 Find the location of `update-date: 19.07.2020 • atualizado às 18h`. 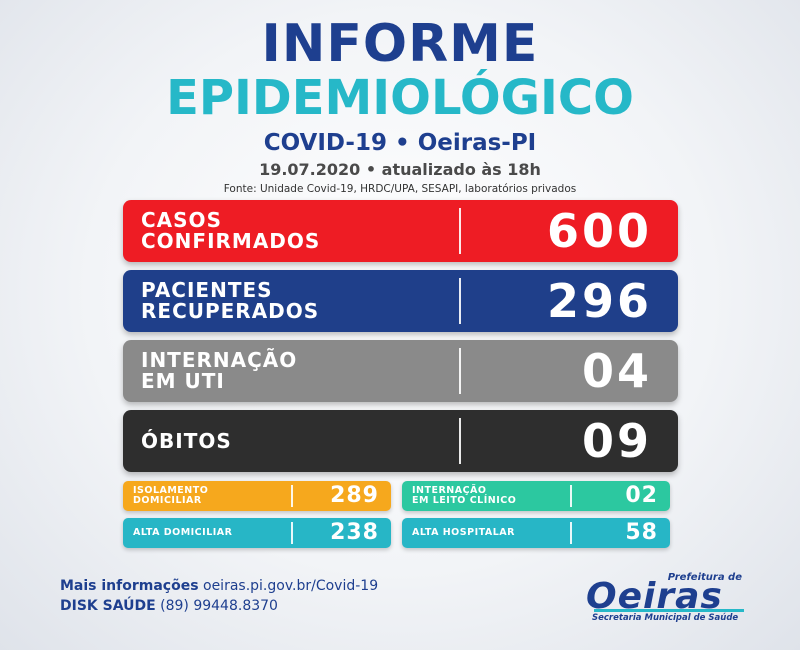

update-date: 19.07.2020 • atualizado às 18h is located at coordinates (400, 169).